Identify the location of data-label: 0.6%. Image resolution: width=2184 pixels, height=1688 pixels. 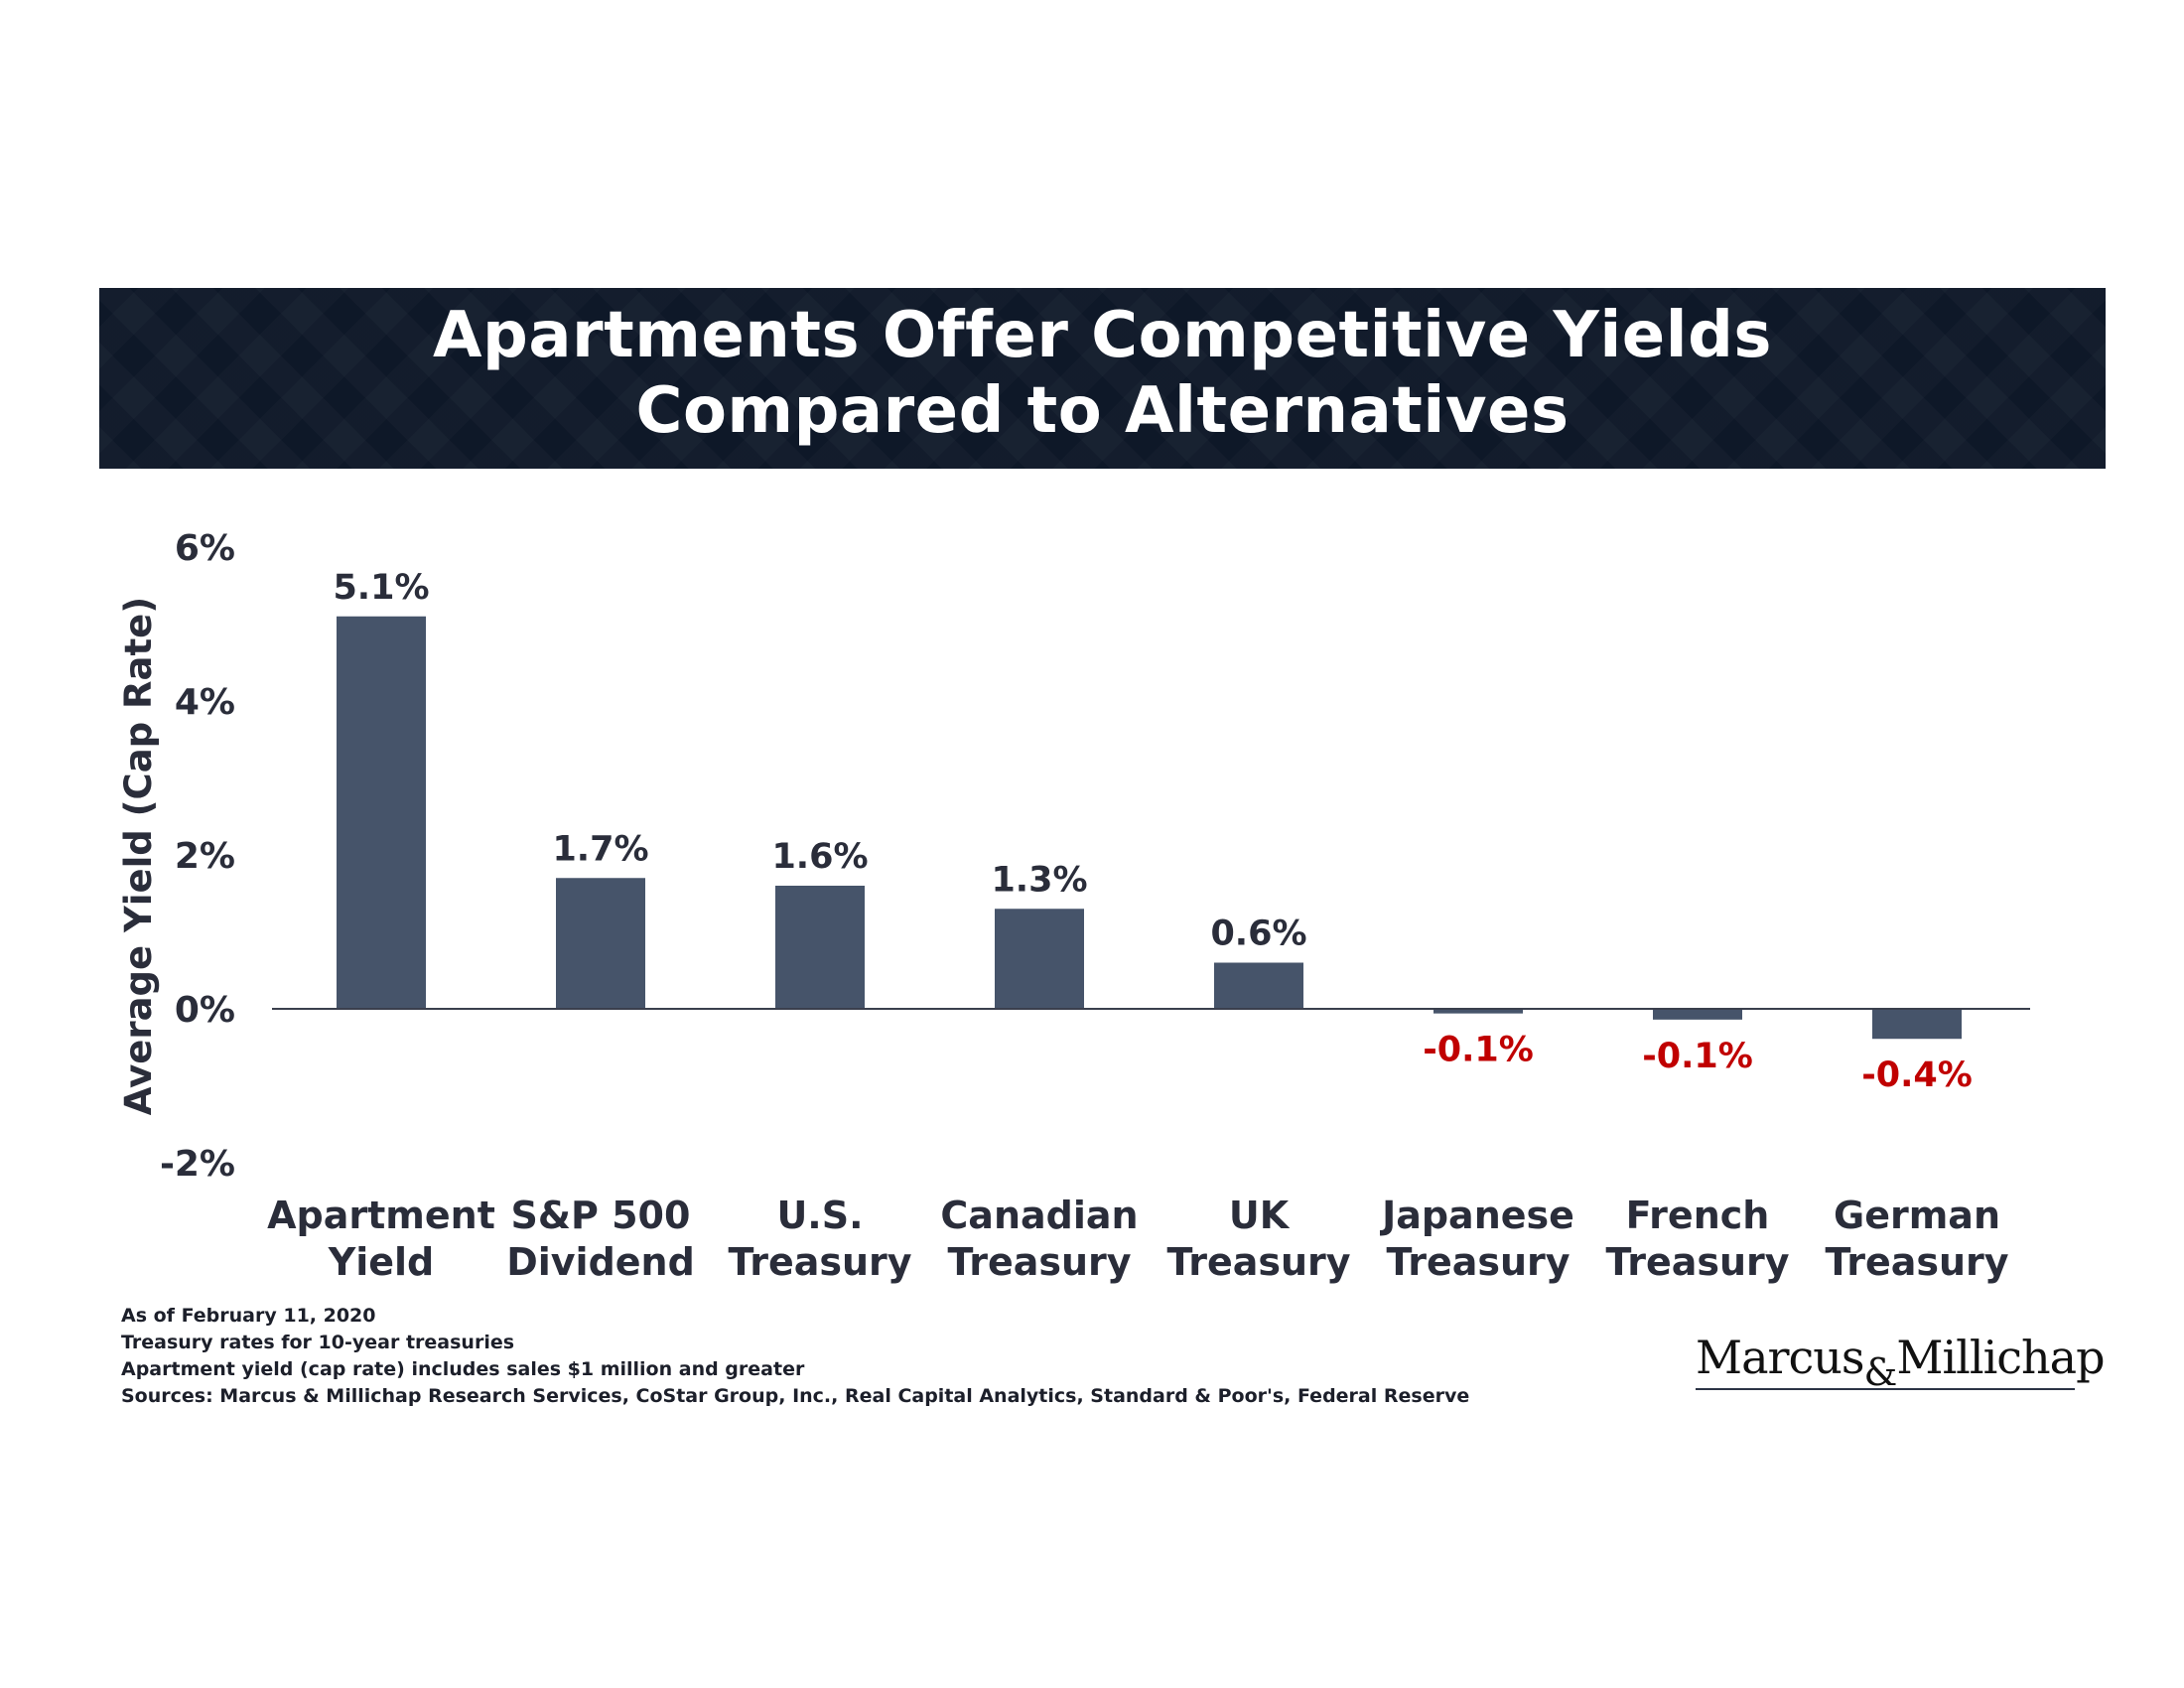
(1258, 934).